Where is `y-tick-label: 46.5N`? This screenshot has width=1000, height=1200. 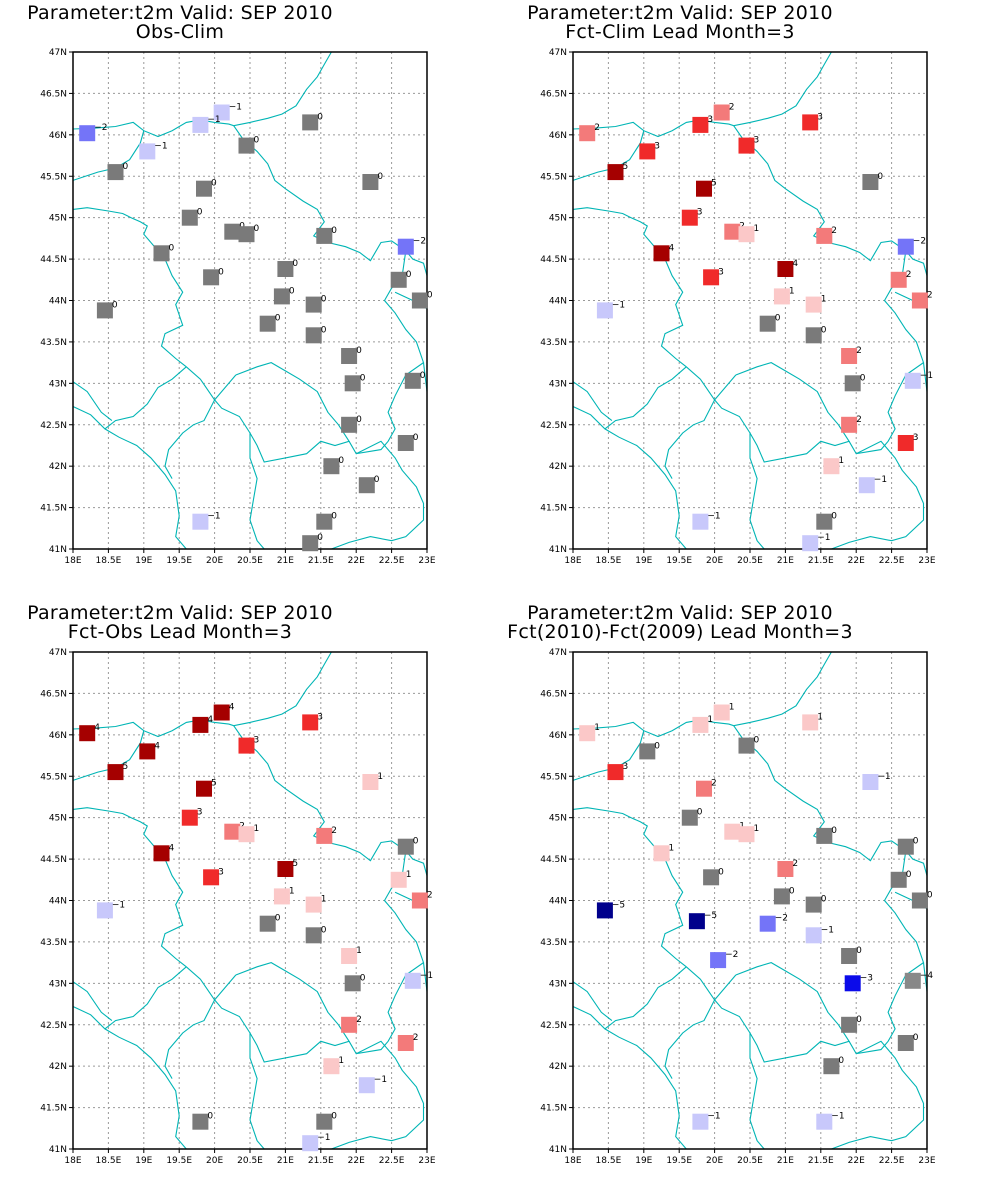 y-tick-label: 46.5N is located at coordinates (53, 694).